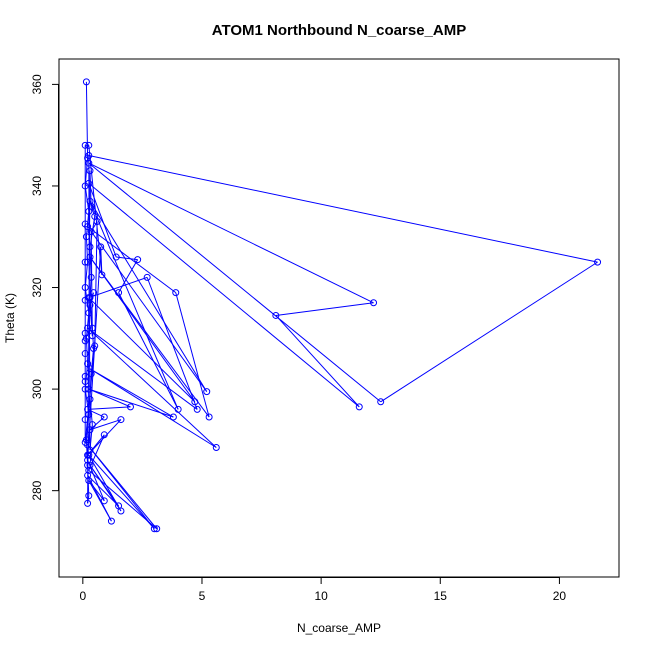 This screenshot has width=650, height=650. Describe the element at coordinates (37, 186) in the screenshot. I see `y-tick-label: 340` at that location.